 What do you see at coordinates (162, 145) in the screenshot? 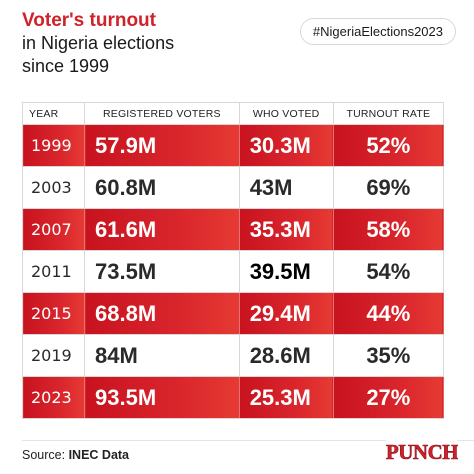
I see `cell-registered: 57.9M` at bounding box center [162, 145].